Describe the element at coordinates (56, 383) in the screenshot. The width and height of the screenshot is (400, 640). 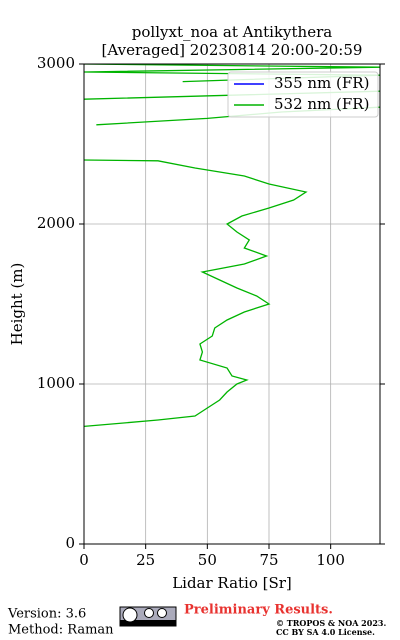
I see `y-tick-label: 1000` at that location.